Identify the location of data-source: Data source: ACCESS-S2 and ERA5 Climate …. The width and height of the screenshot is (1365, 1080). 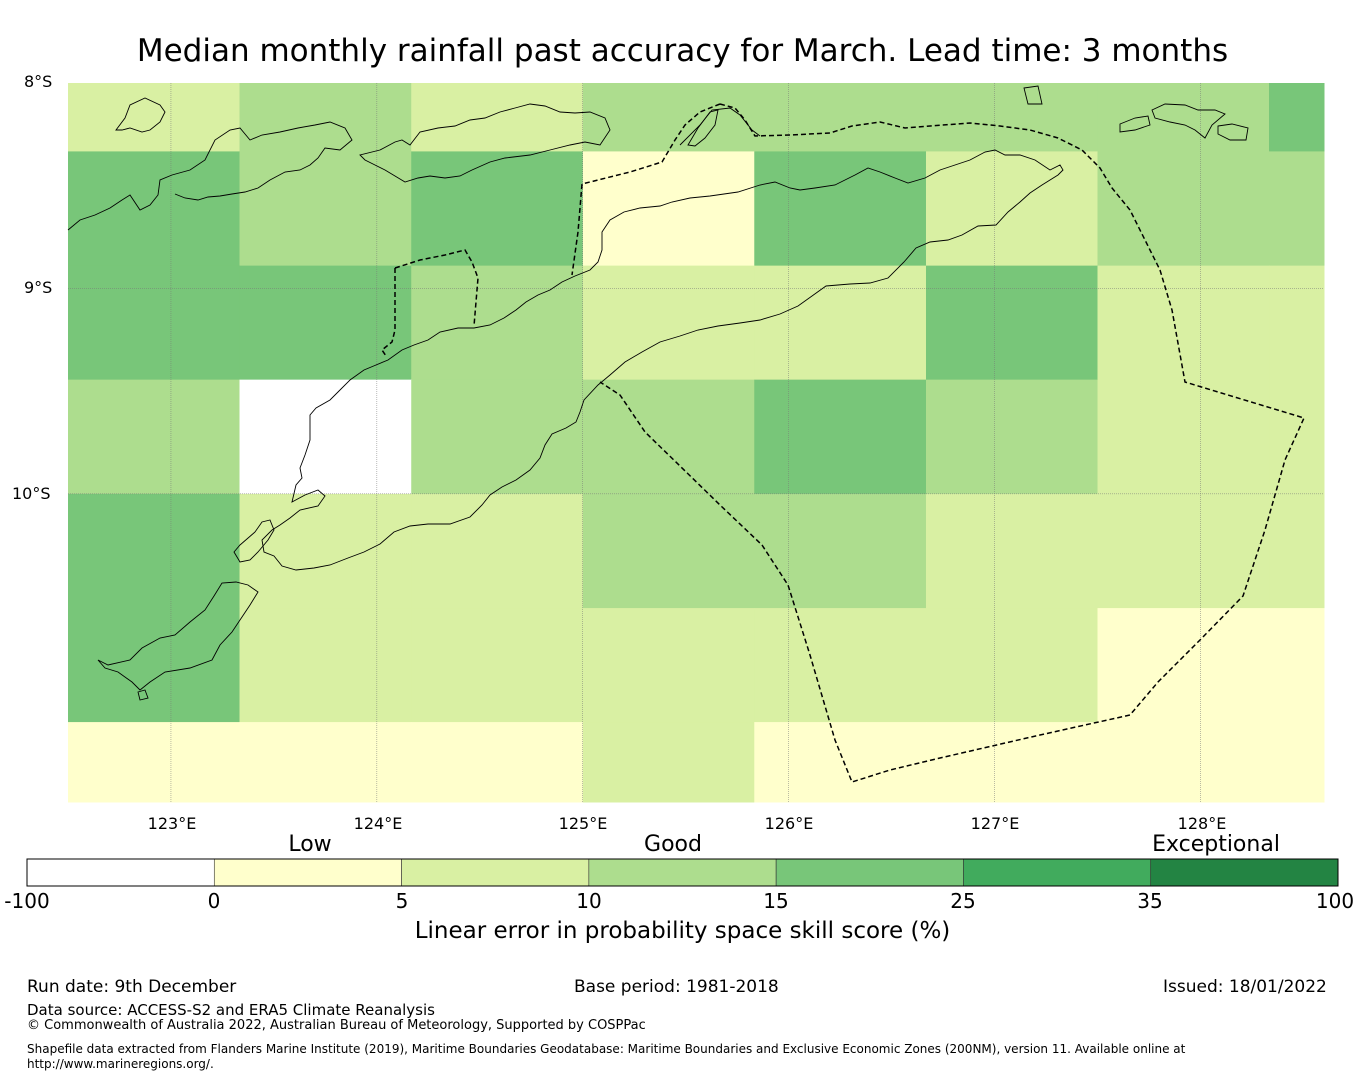
(231, 1010).